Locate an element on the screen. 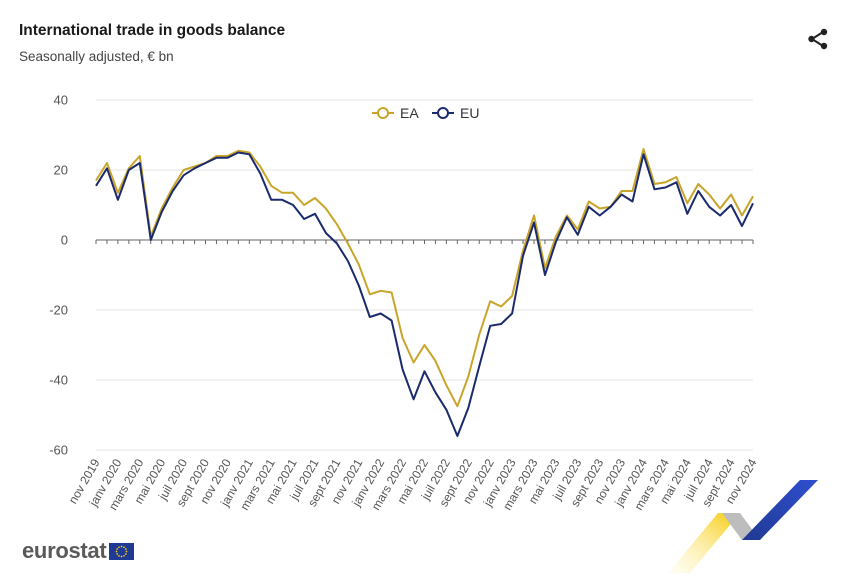 The height and width of the screenshot is (577, 844). legend-label: EU is located at coordinates (469, 113).